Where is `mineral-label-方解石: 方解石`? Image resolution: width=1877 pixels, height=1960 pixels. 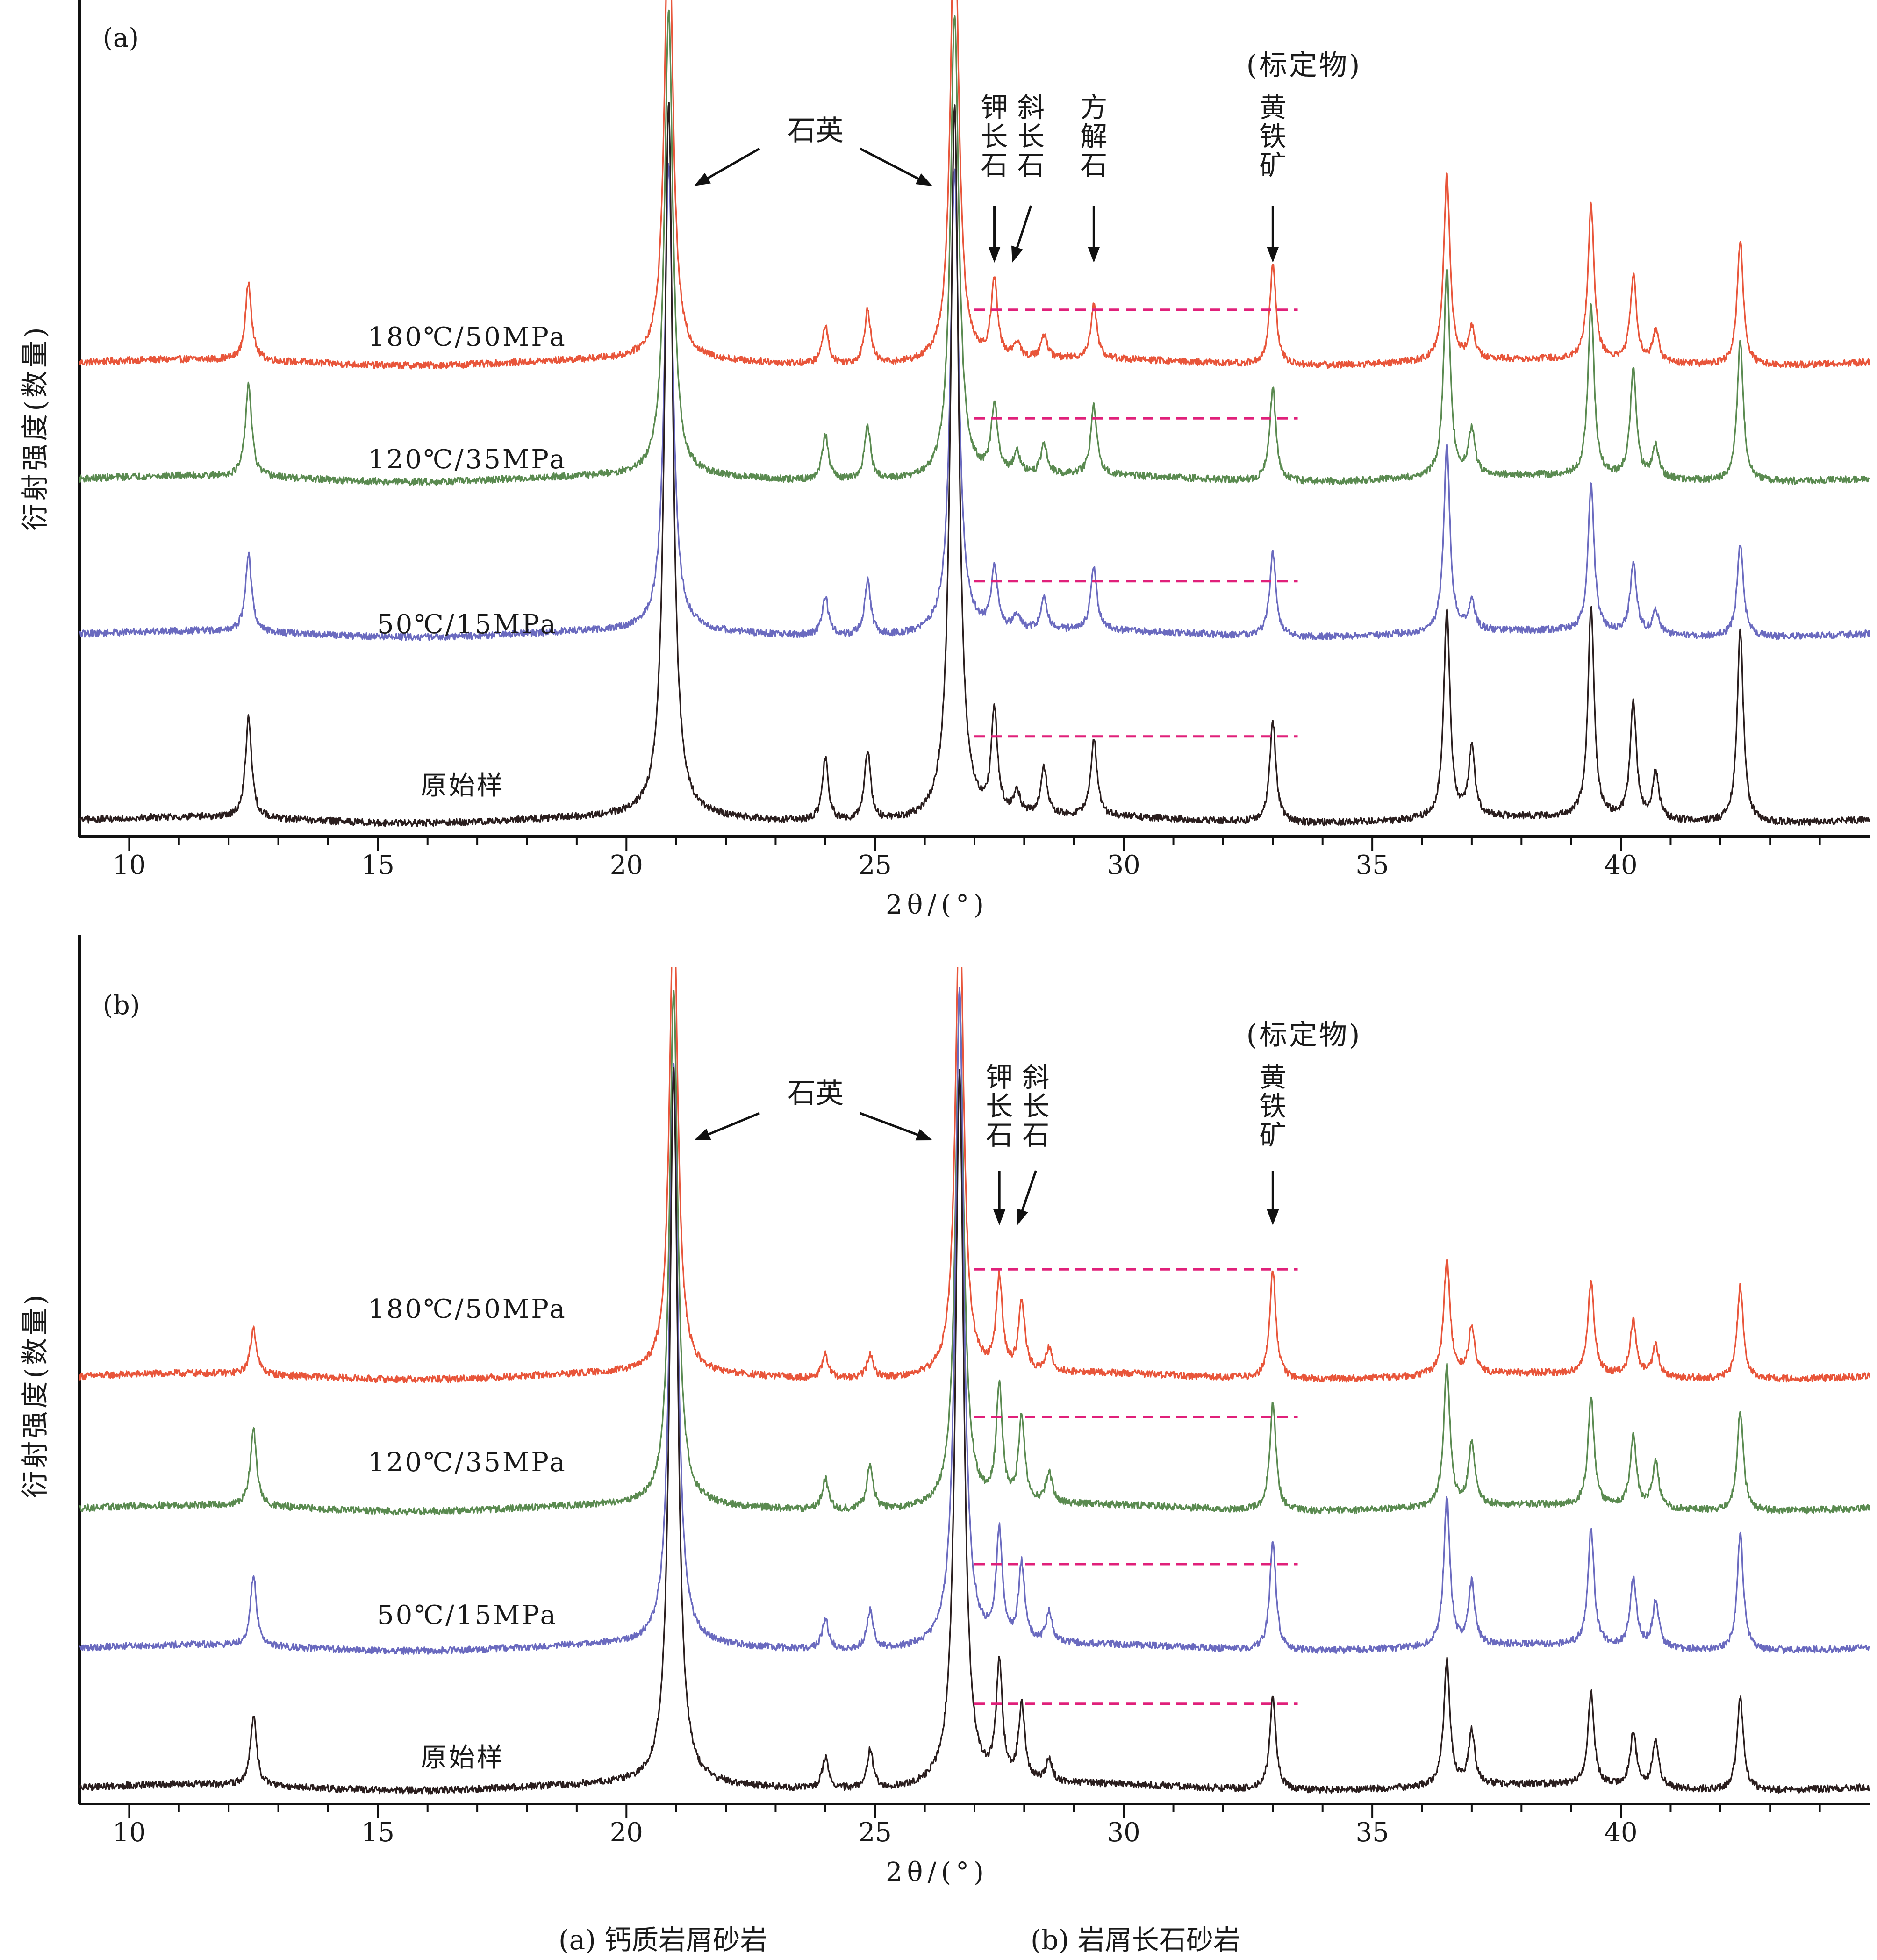
mineral-label-方解石: 方解石 is located at coordinates (1093, 136).